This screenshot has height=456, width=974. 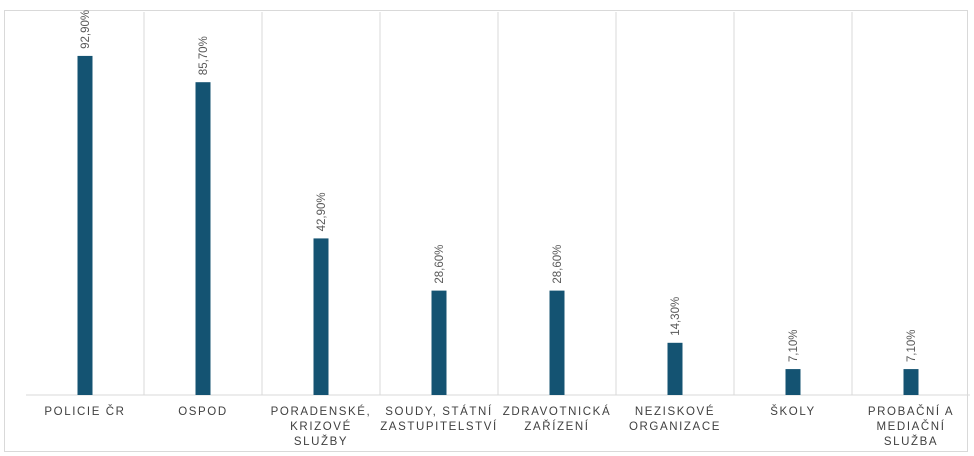 I want to click on data-label: 14,30%, so click(x=676, y=316).